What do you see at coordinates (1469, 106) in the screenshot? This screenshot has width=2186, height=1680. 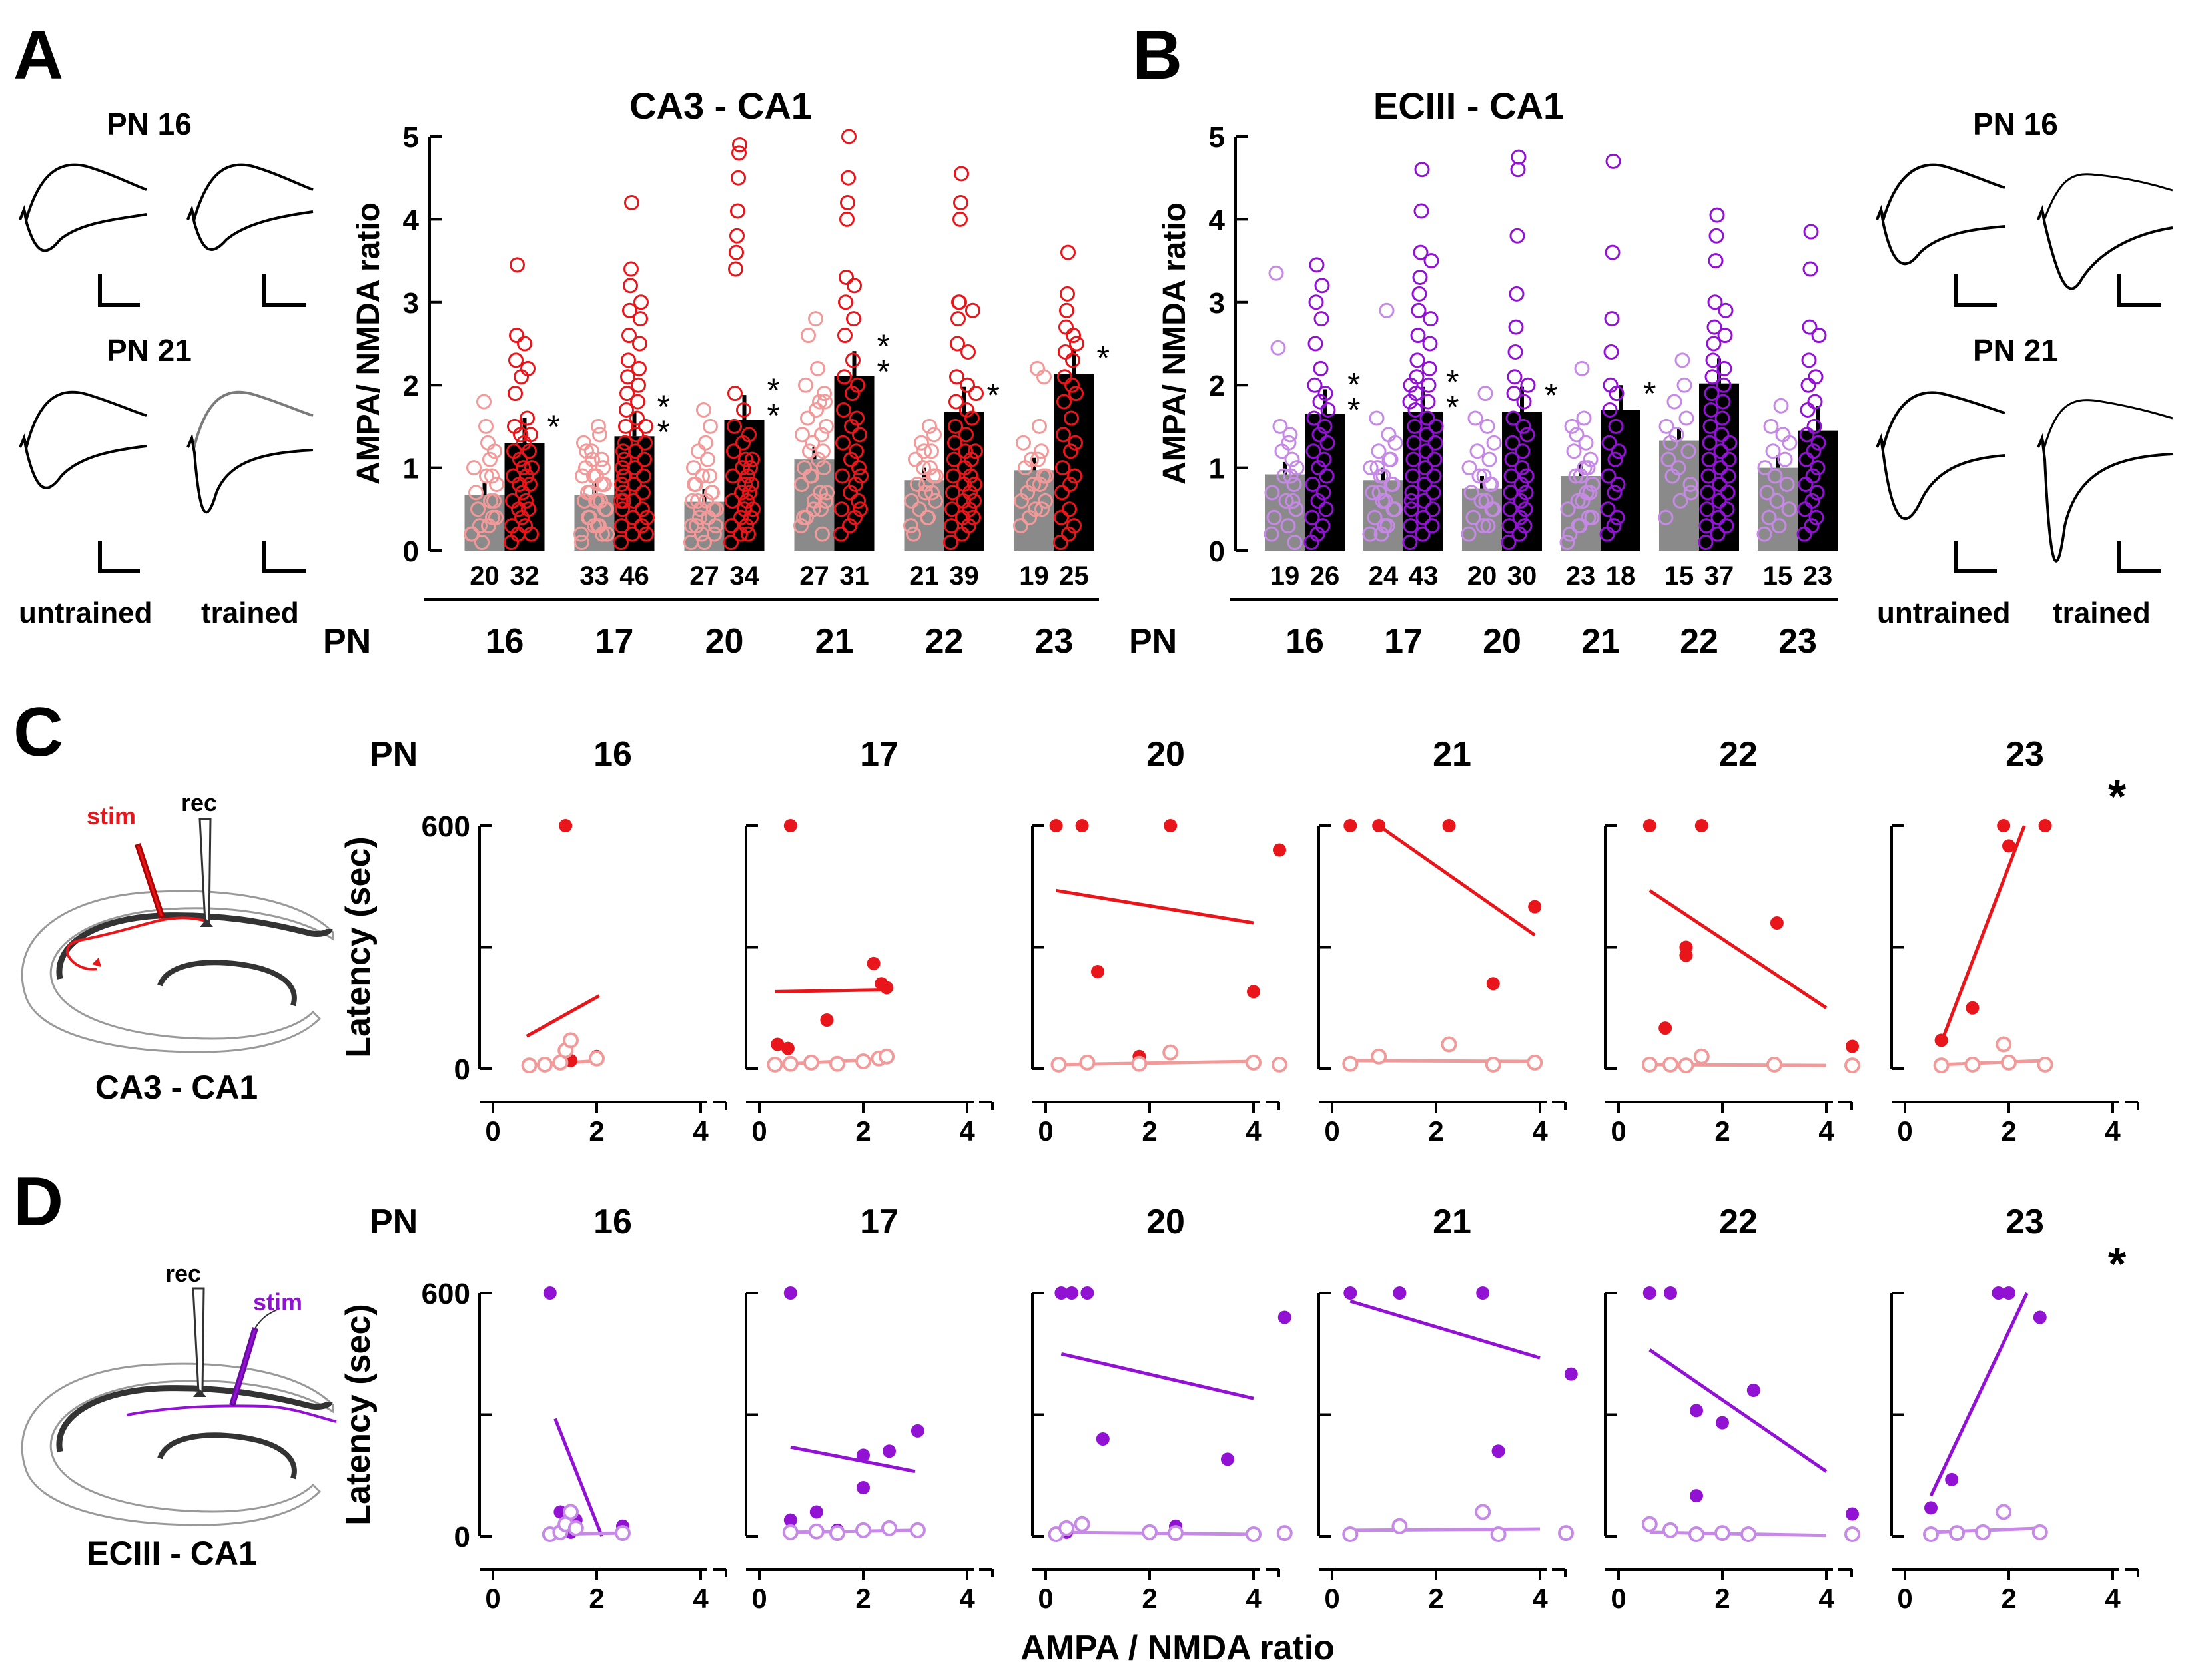 I see `panel-b-title: ECIII - CA1` at bounding box center [1469, 106].